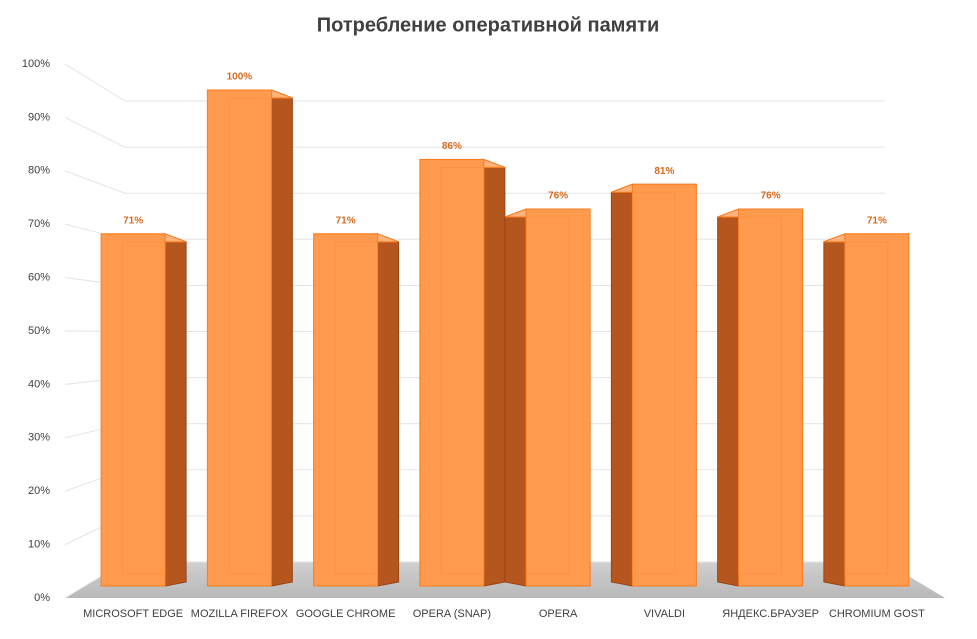 Image resolution: width=977 pixels, height=639 pixels. What do you see at coordinates (39, 224) in the screenshot?
I see `y-tick-label: 70%` at bounding box center [39, 224].